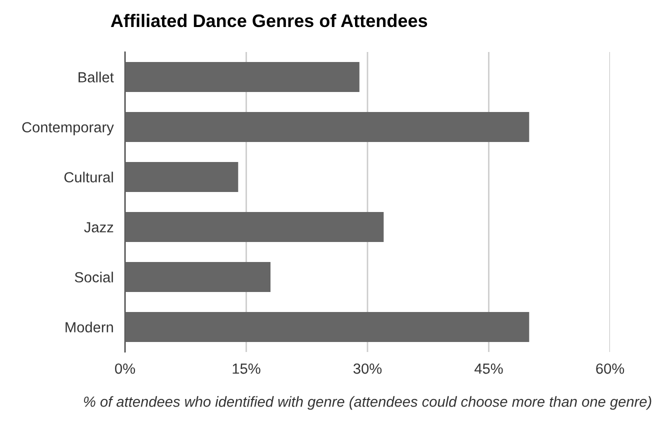 The height and width of the screenshot is (431, 654). Describe the element at coordinates (610, 368) in the screenshot. I see `x-tick-label: 60%` at that location.